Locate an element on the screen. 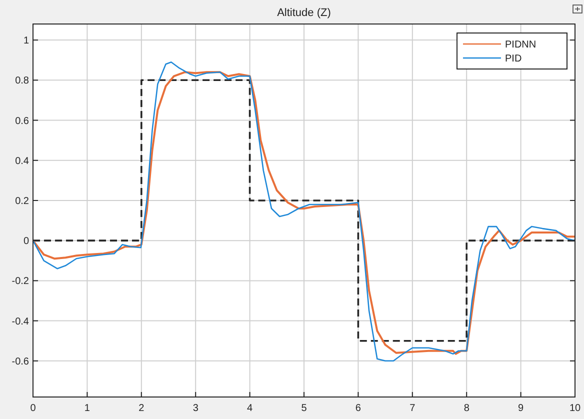 The image size is (584, 419). y-tick-label: -0.4 is located at coordinates (21, 322).